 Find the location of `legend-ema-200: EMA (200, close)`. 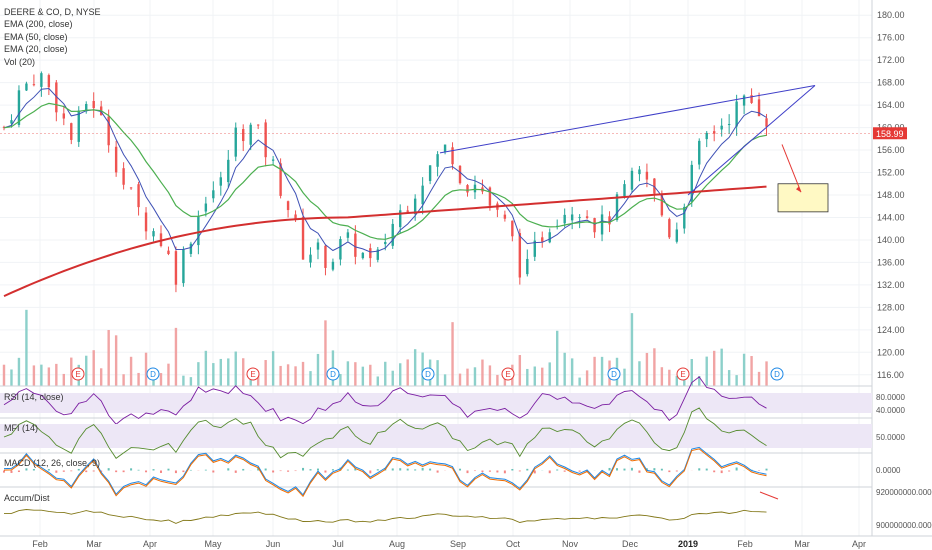

legend-ema-200: EMA (200, close) is located at coordinates (38, 24).